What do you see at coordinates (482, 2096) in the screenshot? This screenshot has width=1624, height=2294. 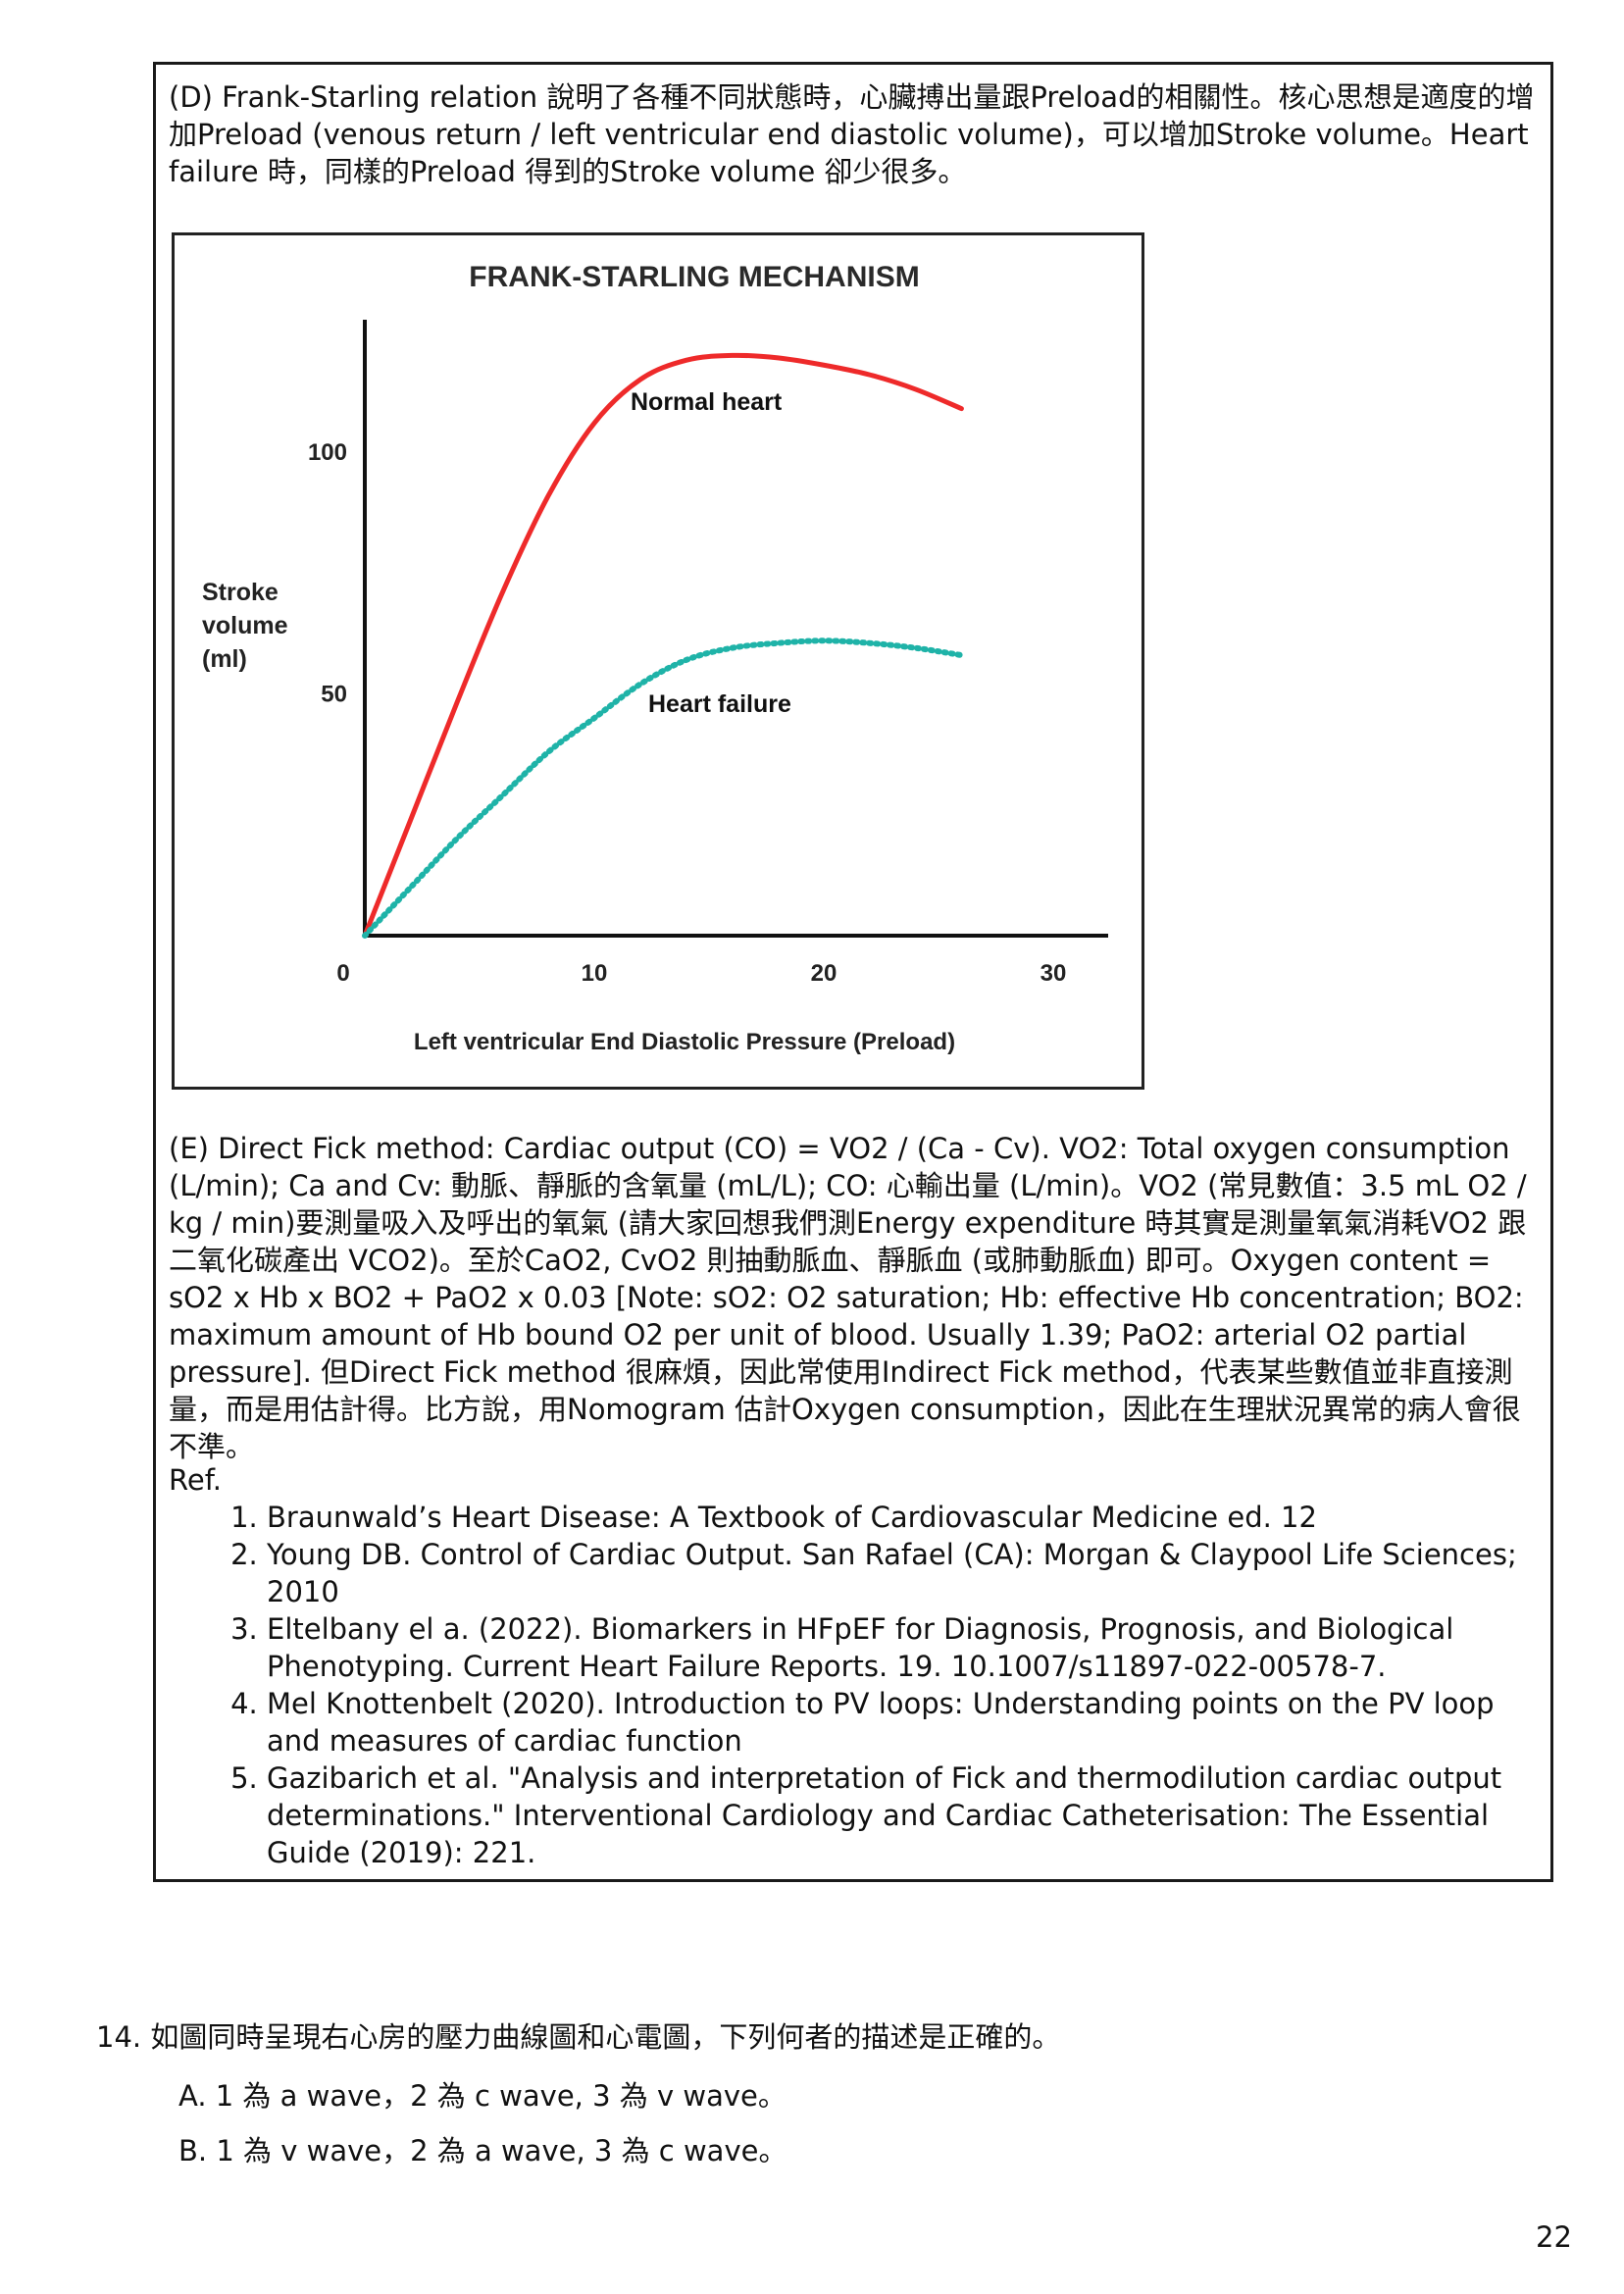 I see `option-a: A. 1 為 a wave，2 為 c wave, 3 為 v wave。` at bounding box center [482, 2096].